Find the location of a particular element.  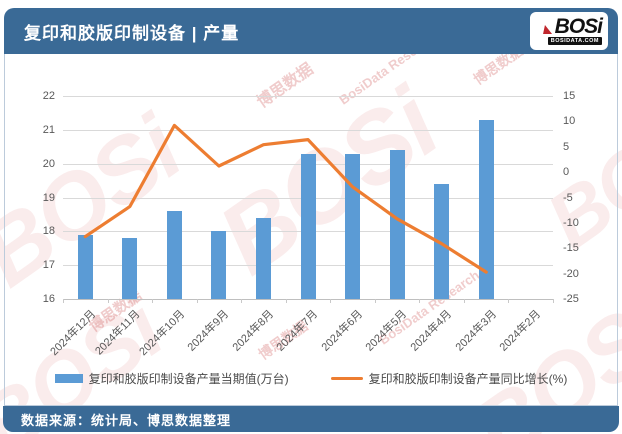

legend-label-line: 复印和胶版印制设备产量同比增长(%) is located at coordinates (468, 379).